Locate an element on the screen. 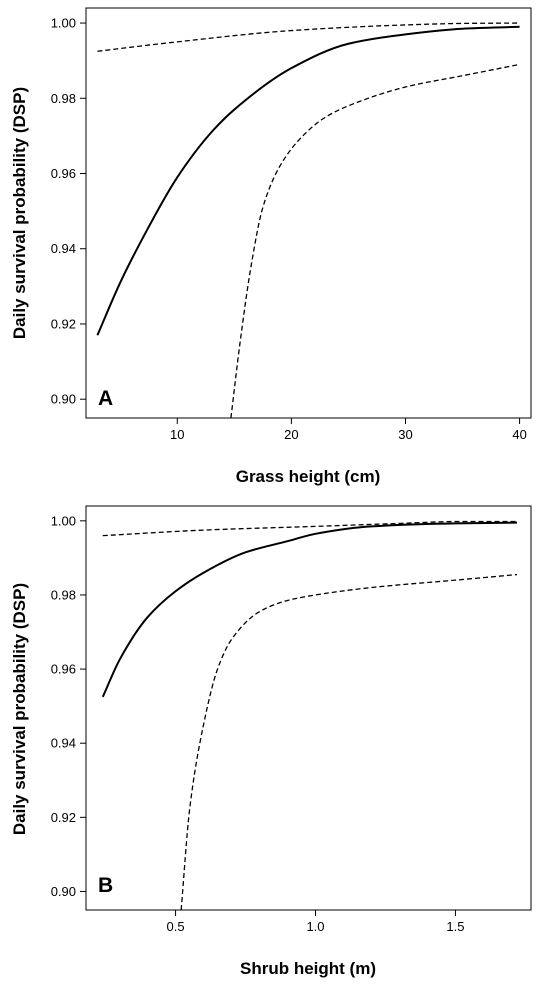  x-tick-label: 1.5 is located at coordinates (455, 926).